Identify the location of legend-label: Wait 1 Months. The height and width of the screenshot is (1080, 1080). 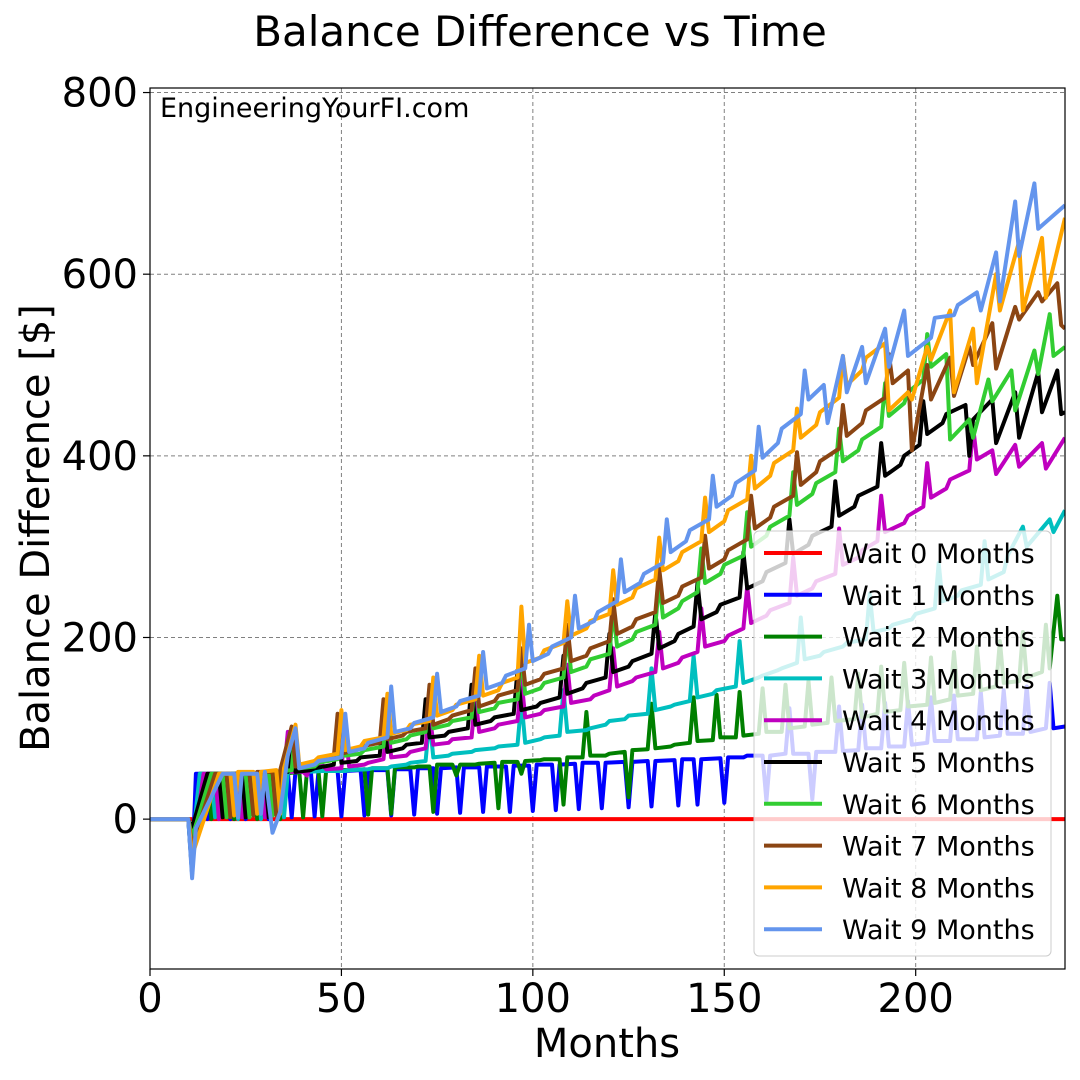
(938, 596).